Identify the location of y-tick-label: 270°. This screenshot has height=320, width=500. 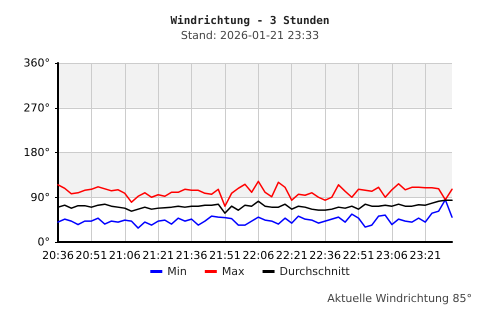
(37, 107).